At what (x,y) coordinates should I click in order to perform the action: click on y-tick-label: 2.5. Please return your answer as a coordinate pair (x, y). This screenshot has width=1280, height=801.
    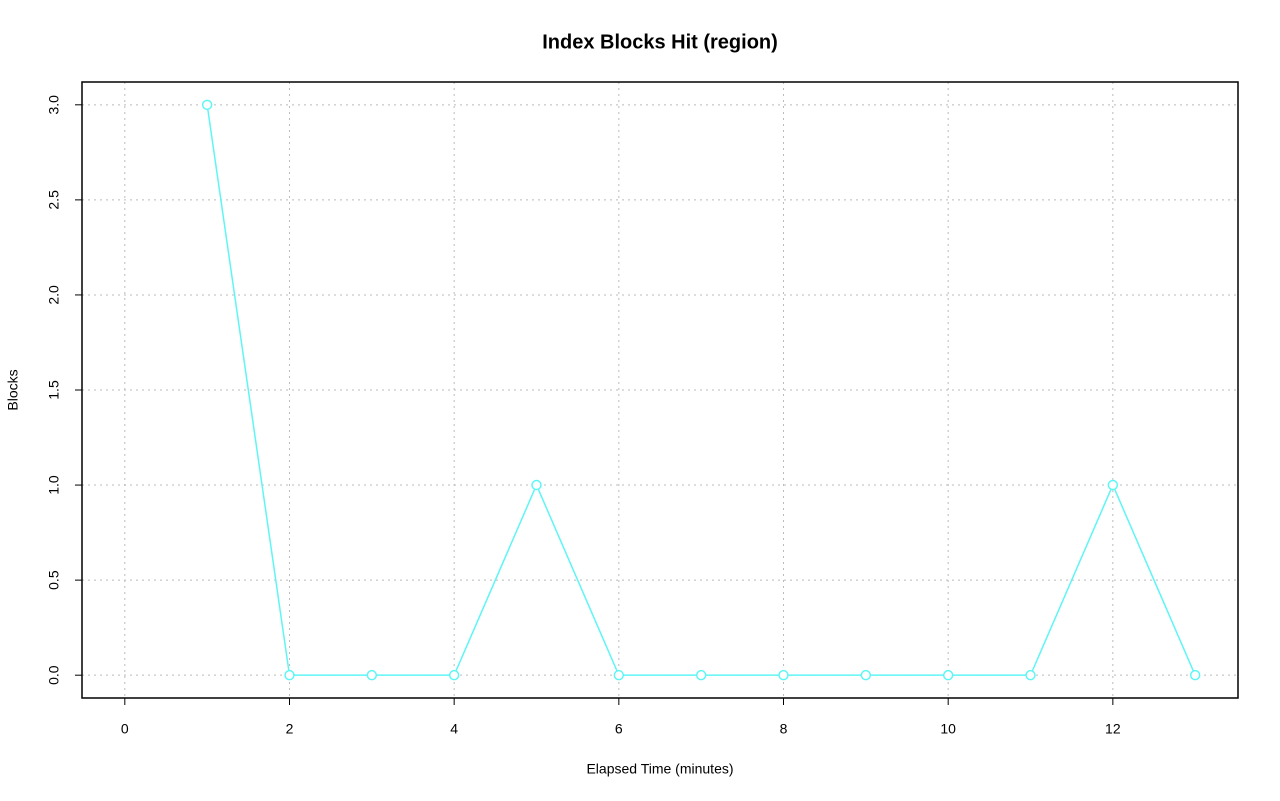
    Looking at the image, I should click on (54, 200).